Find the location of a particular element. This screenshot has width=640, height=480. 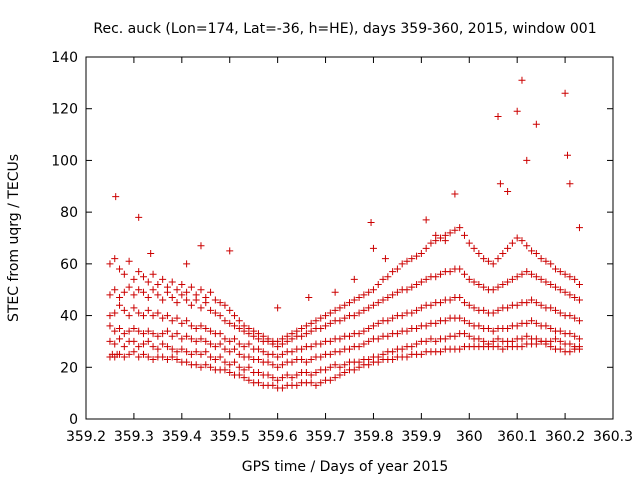

x-tick-label: 359.5 is located at coordinates (230, 437).